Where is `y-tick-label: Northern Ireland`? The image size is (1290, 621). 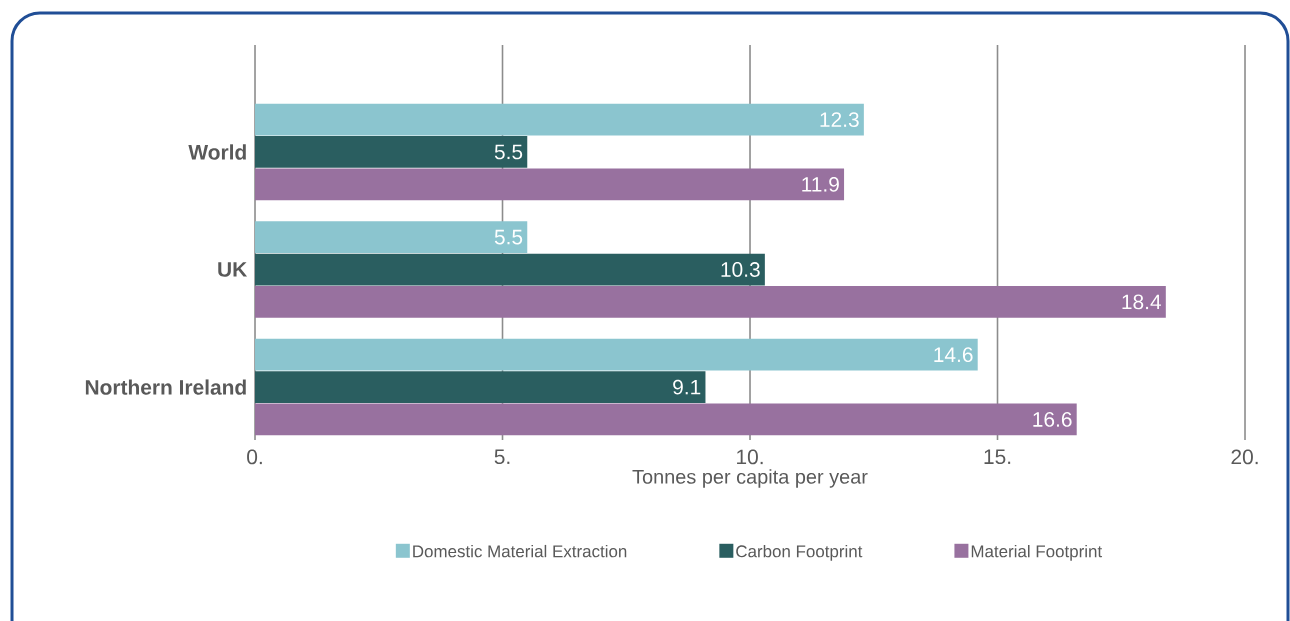
y-tick-label: Northern Ireland is located at coordinates (165, 387).